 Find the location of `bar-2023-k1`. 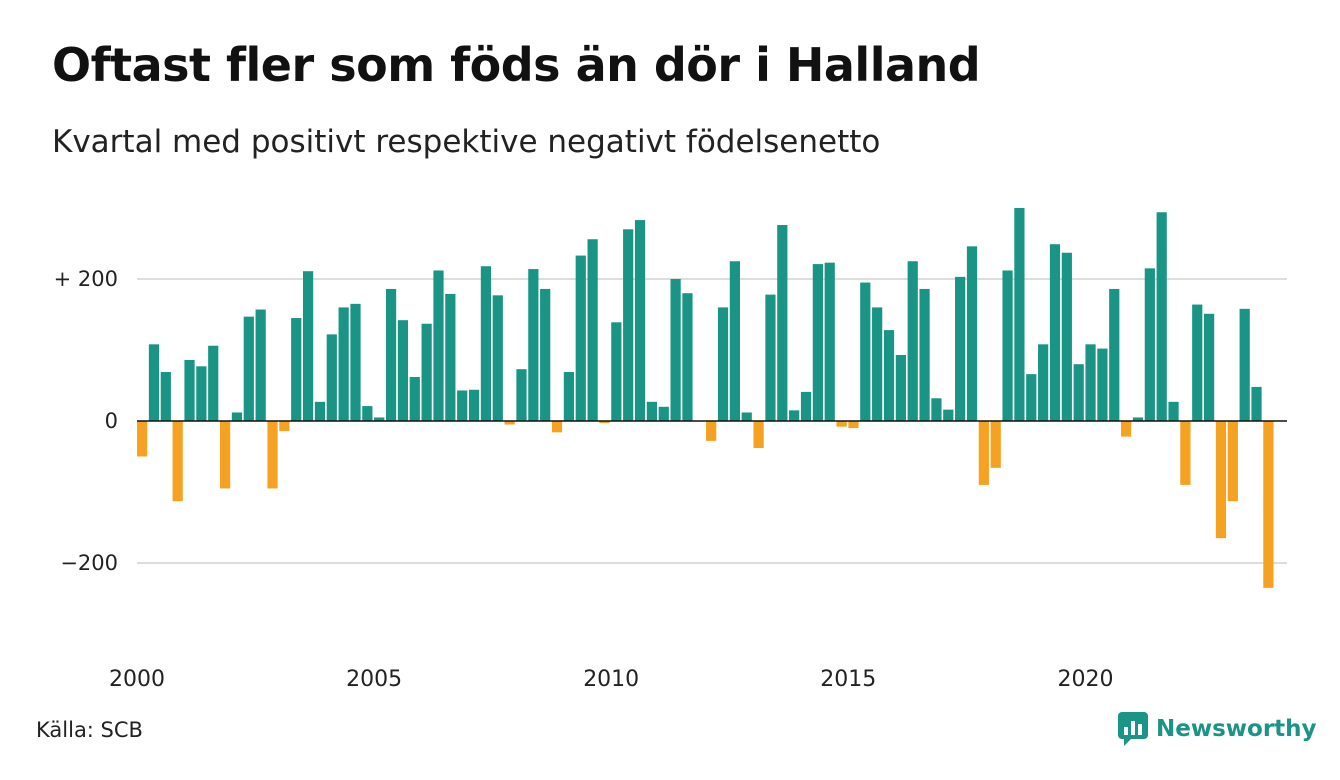

bar-2023-k1 is located at coordinates (1232, 461).